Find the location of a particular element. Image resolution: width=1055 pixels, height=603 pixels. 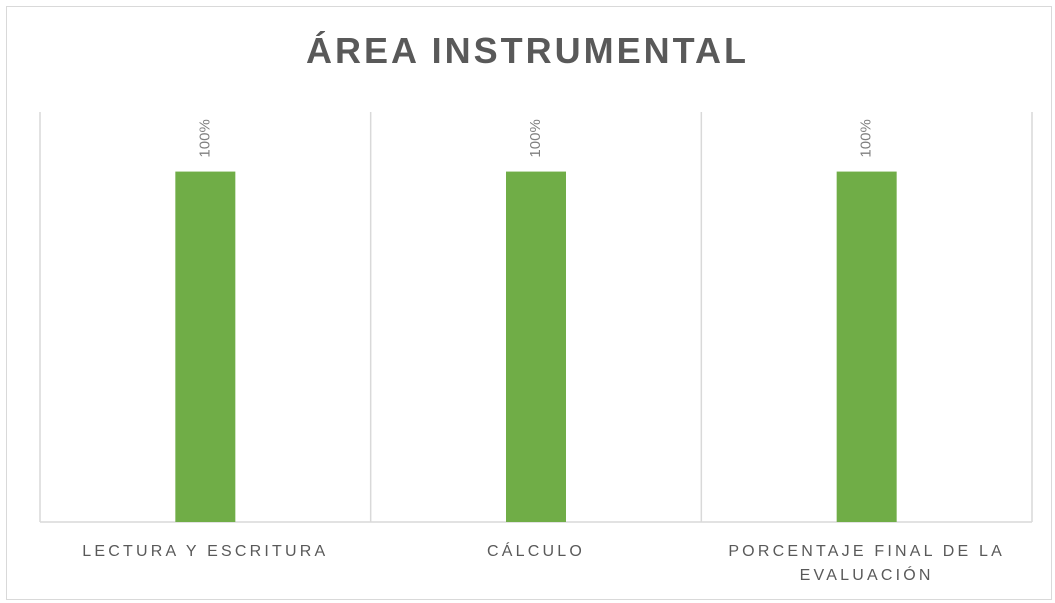

category-label: LECTURA Y ESCRITURA is located at coordinates (205, 551).